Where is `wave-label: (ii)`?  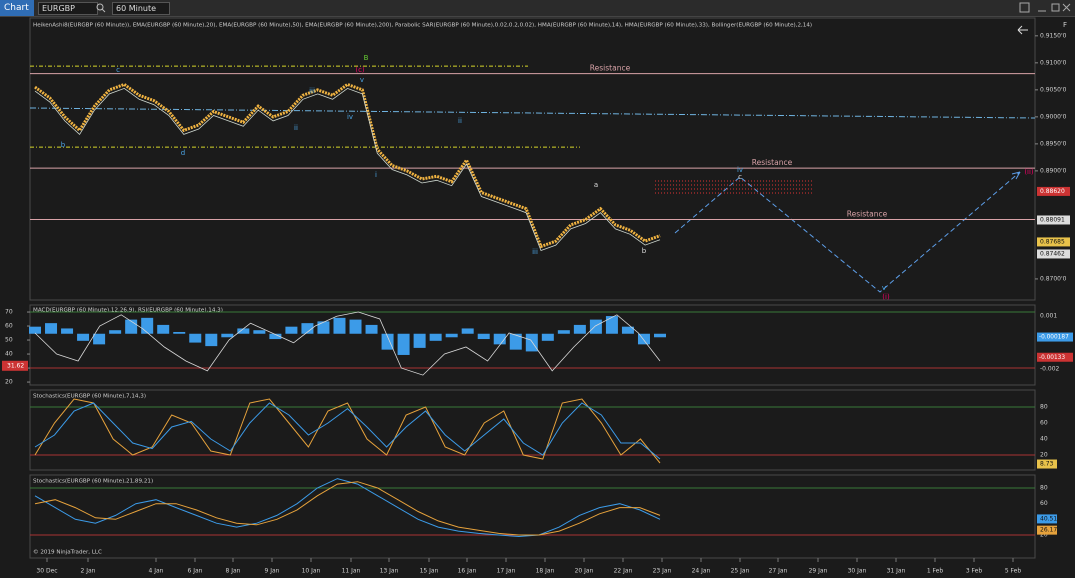 wave-label: (ii) is located at coordinates (1029, 172).